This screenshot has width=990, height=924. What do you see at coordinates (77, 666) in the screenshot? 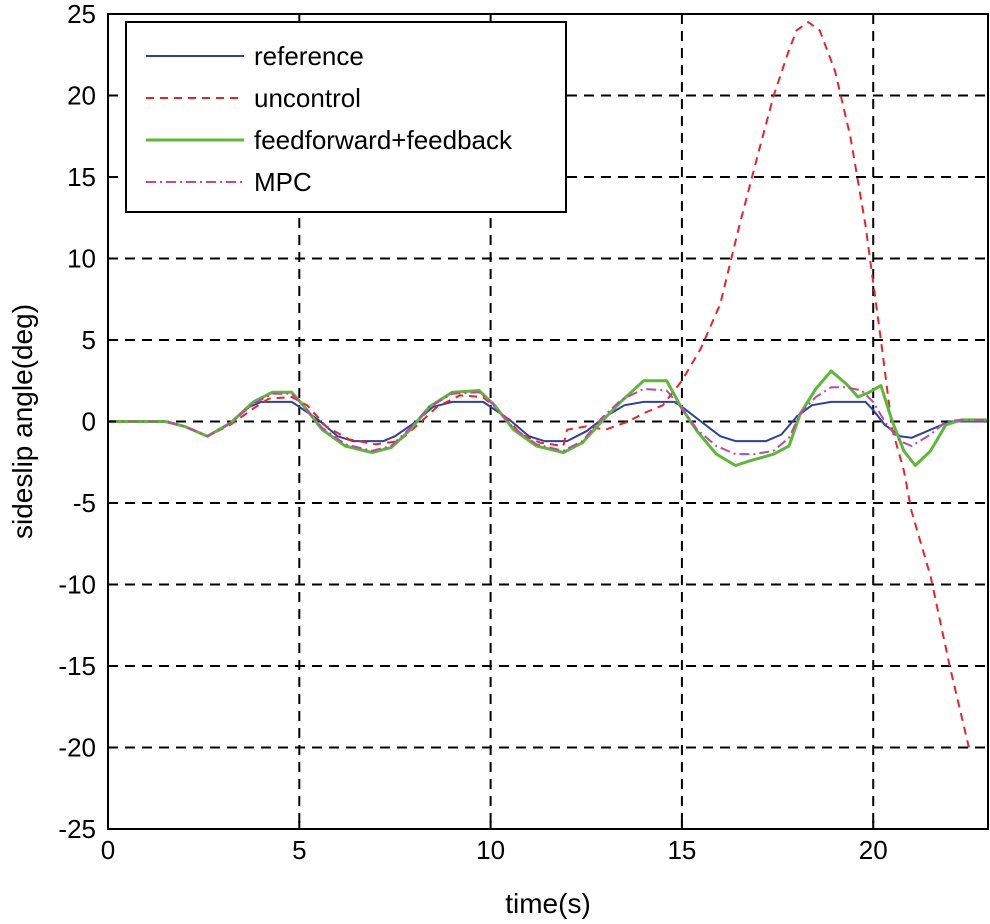
I see `y-tick-label: -15` at bounding box center [77, 666].